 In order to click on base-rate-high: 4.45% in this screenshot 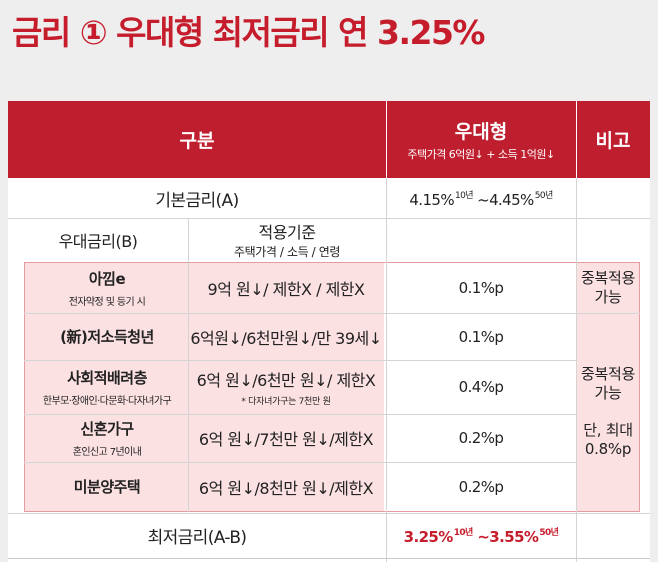, I will do `click(511, 199)`.